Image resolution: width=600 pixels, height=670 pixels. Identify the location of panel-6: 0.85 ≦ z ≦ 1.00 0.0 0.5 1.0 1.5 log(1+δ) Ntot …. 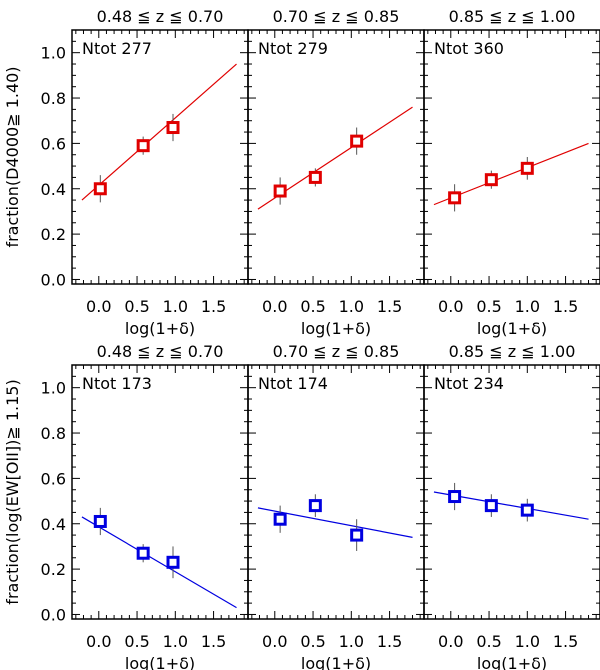
(511, 506).